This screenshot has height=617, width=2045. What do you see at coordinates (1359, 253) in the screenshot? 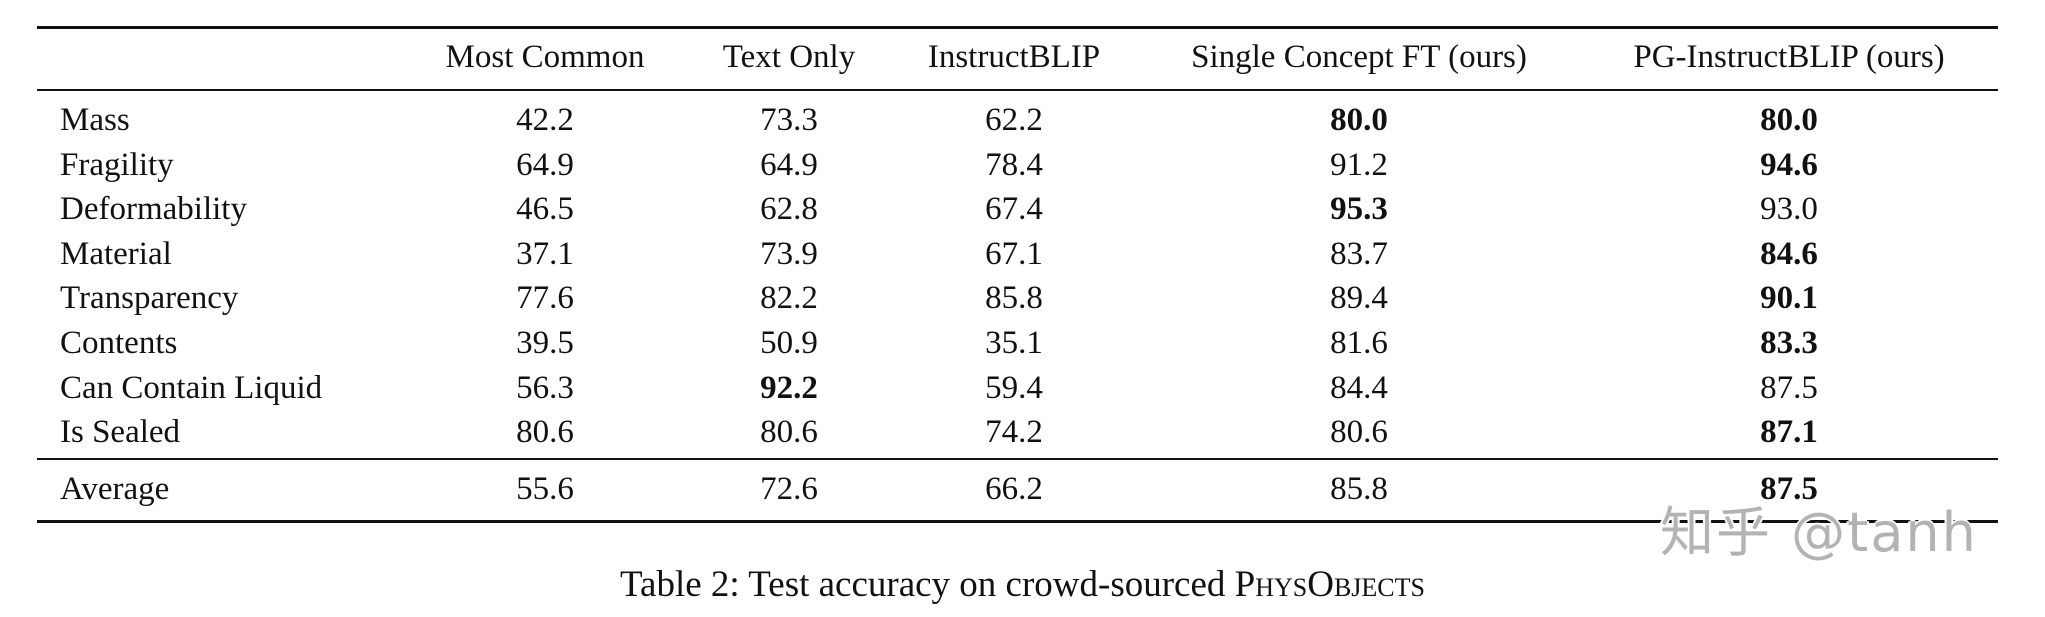
I see `table-cell: 83.7` at bounding box center [1359, 253].